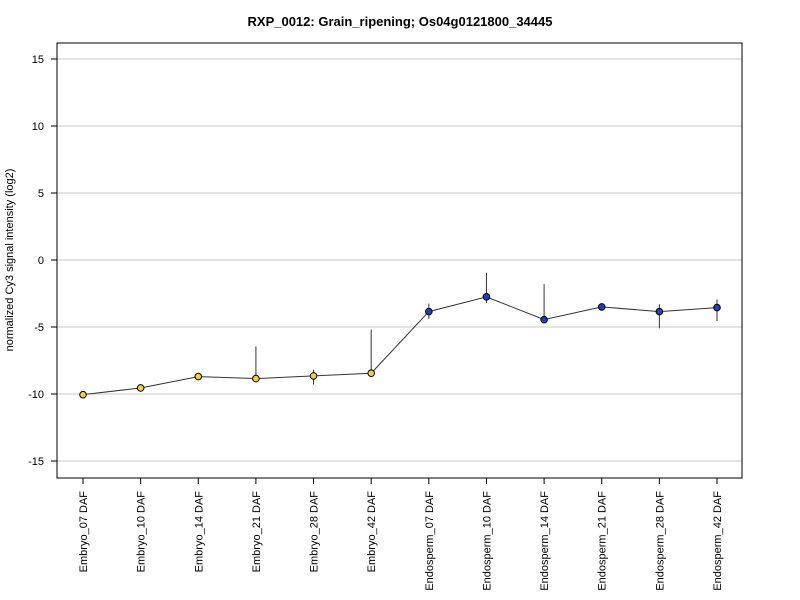 This screenshot has height=600, width=800. I want to click on x-tick-label: Embryo_10 DAF, so click(142, 532).